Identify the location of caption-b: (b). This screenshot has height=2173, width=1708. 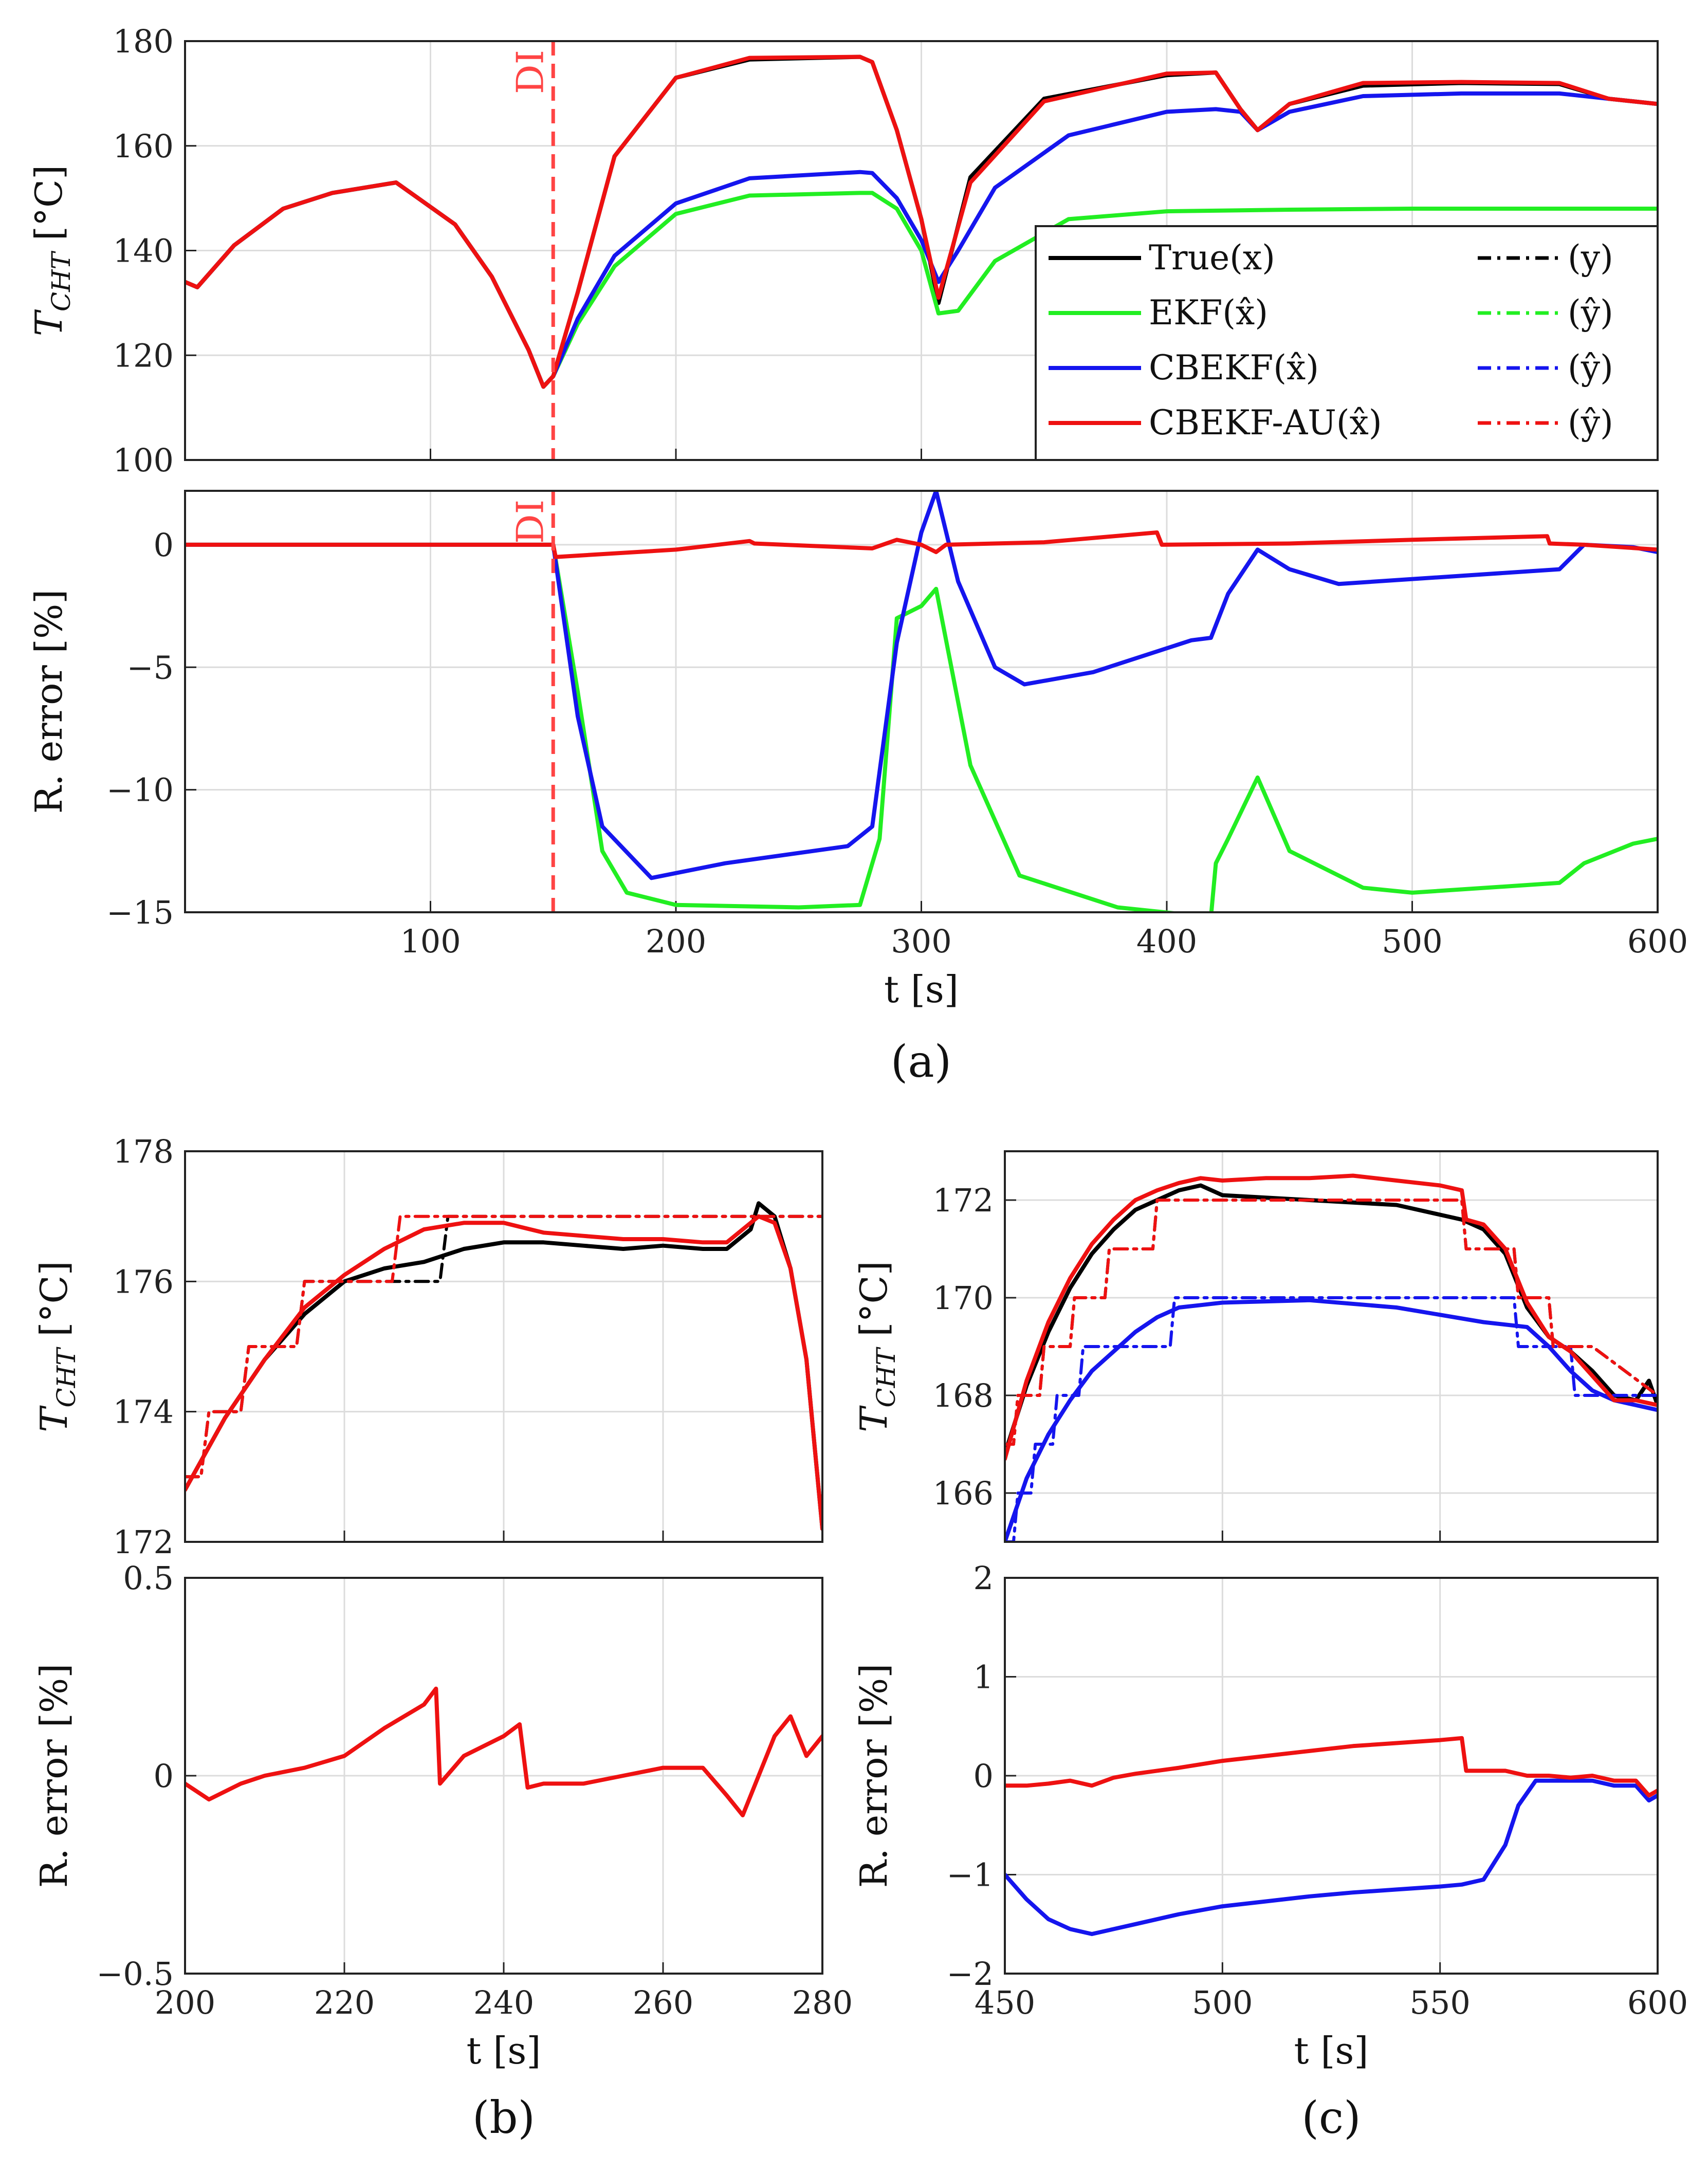
(504, 2118).